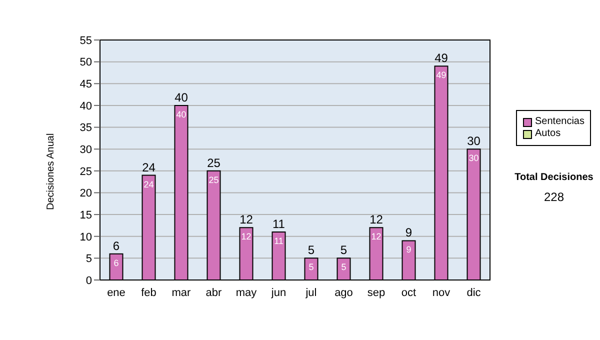 The width and height of the screenshot is (600, 340). What do you see at coordinates (474, 292) in the screenshot?
I see `x-tick-label: dic` at bounding box center [474, 292].